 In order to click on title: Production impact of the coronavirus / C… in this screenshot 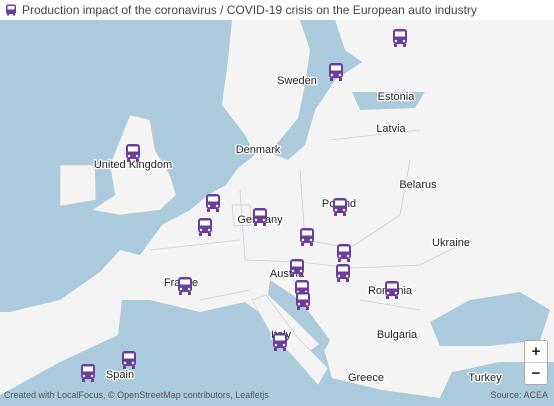, I will do `click(249, 10)`.